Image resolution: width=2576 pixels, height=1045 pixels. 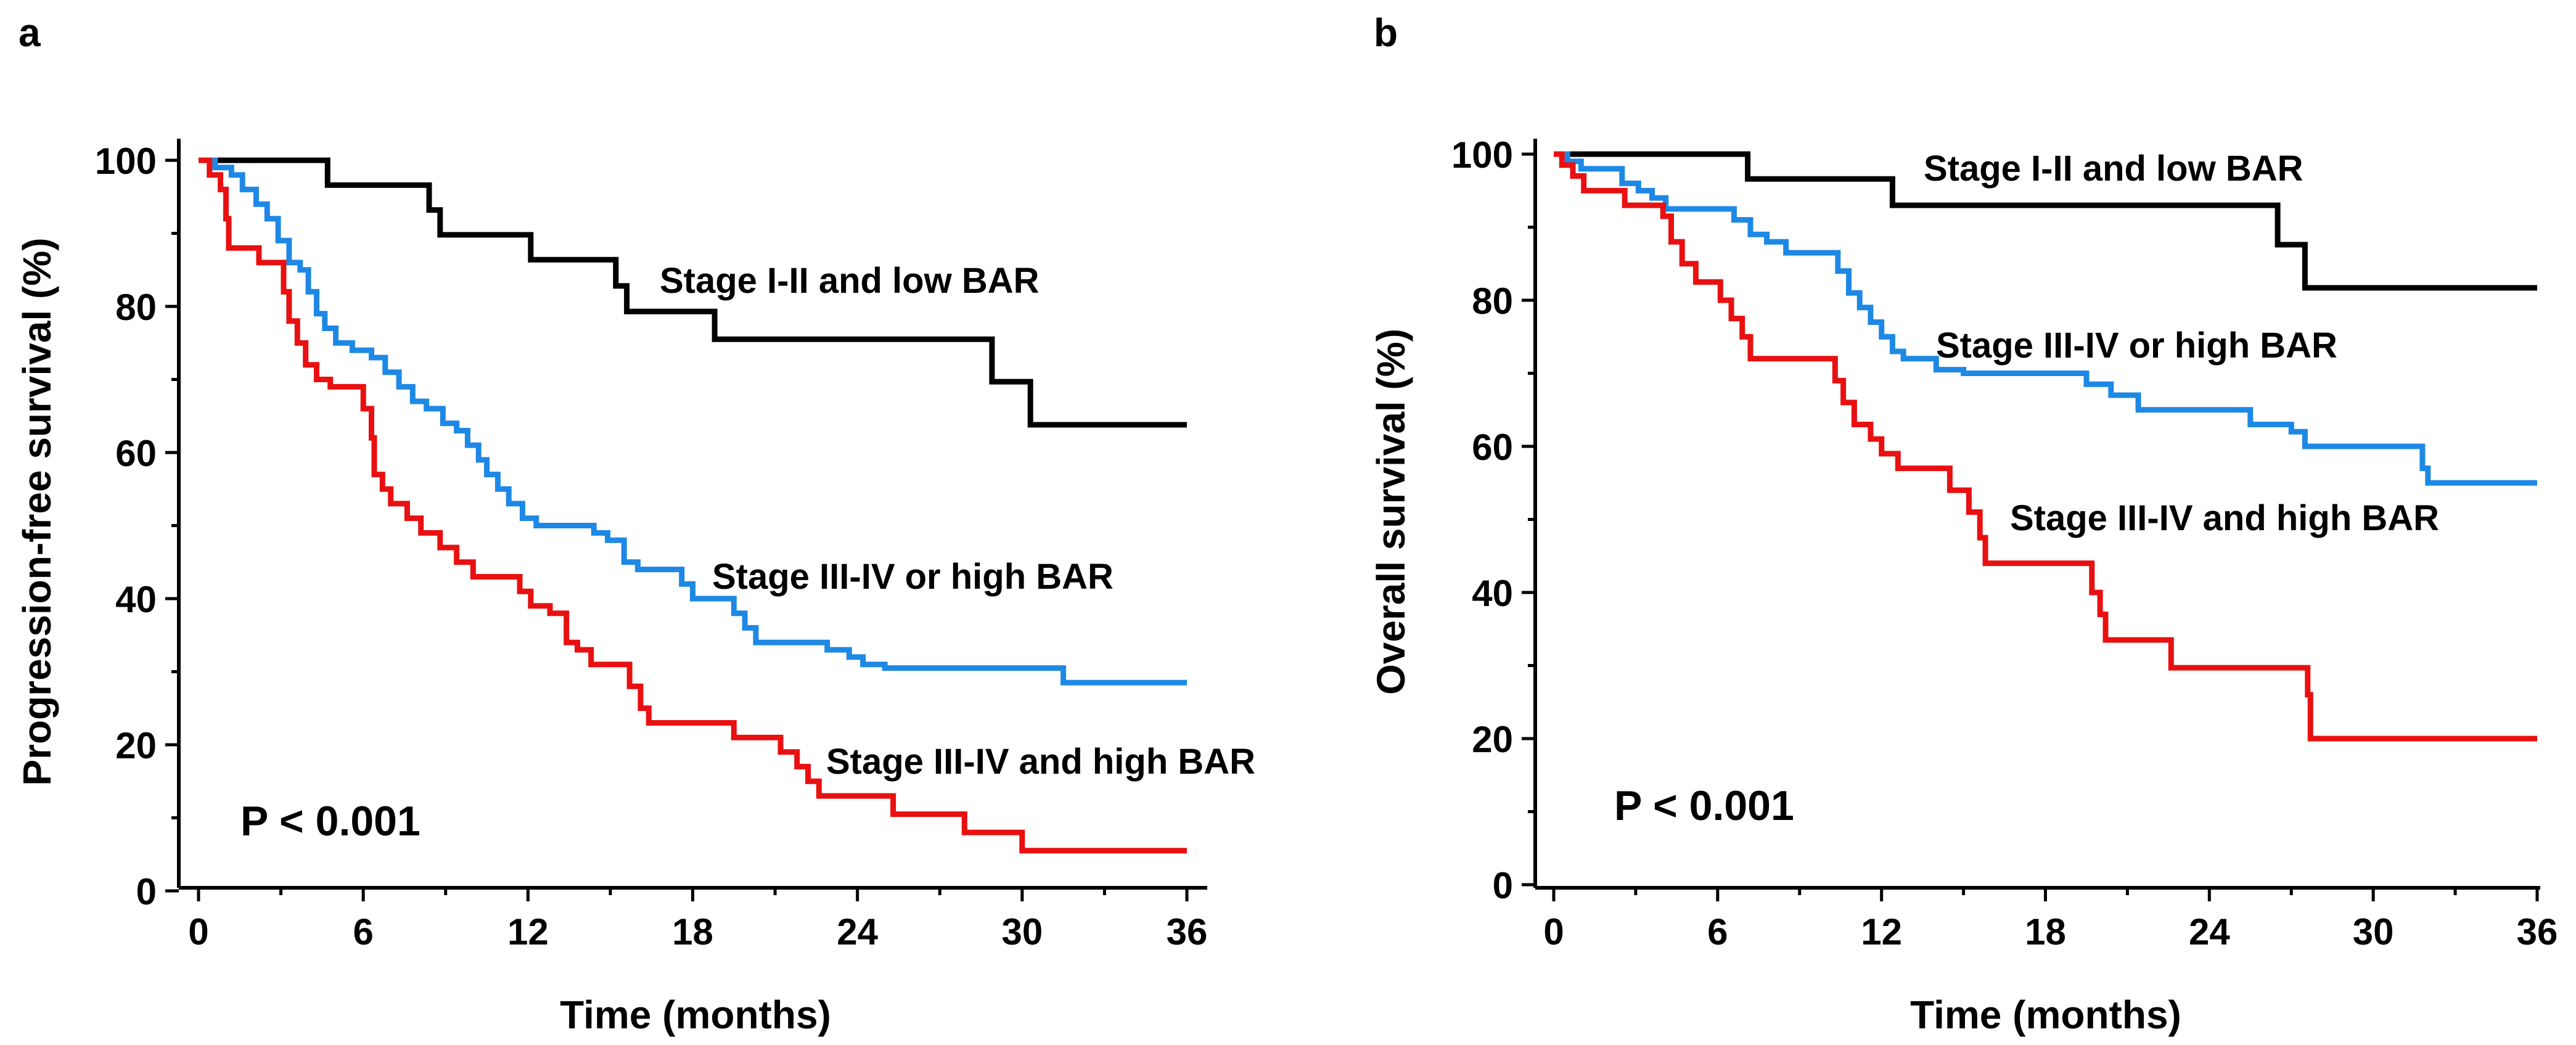 I want to click on km-curve-stage-iii-iv-or-high-bar, so click(x=2046, y=318).